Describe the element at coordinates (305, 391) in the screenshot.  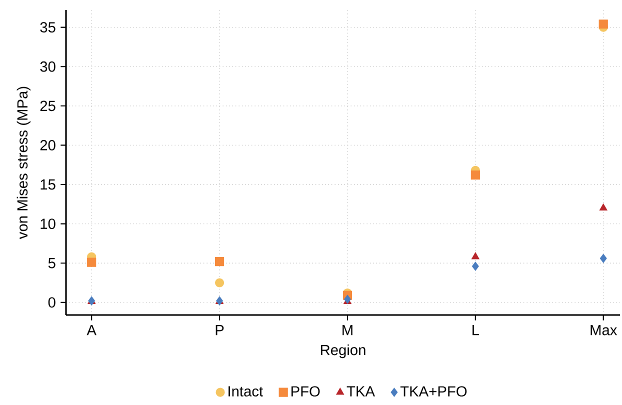
I see `legend-label: PFO` at that location.